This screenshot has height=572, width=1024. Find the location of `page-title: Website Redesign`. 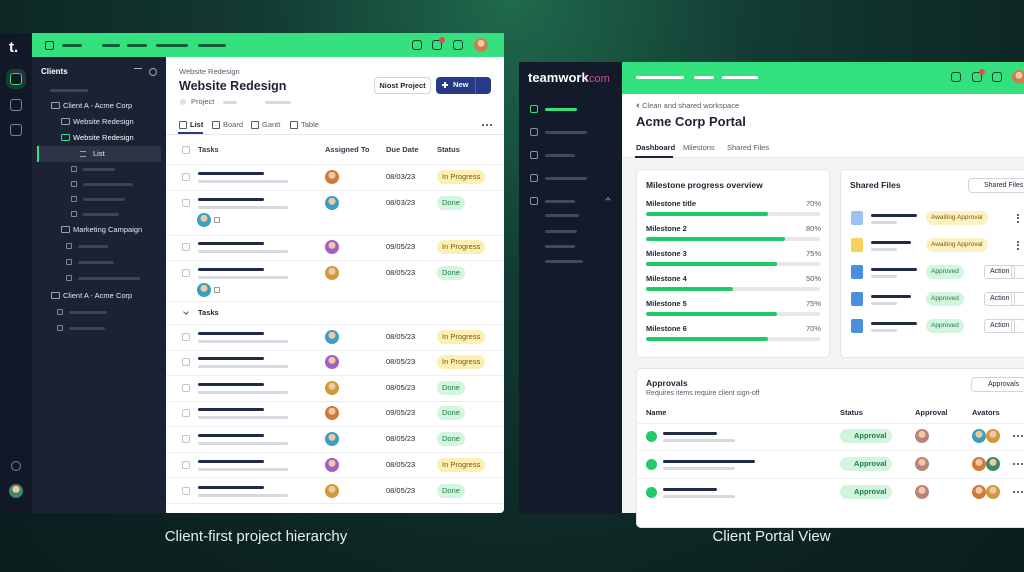

page-title: Website Redesign is located at coordinates (233, 86).